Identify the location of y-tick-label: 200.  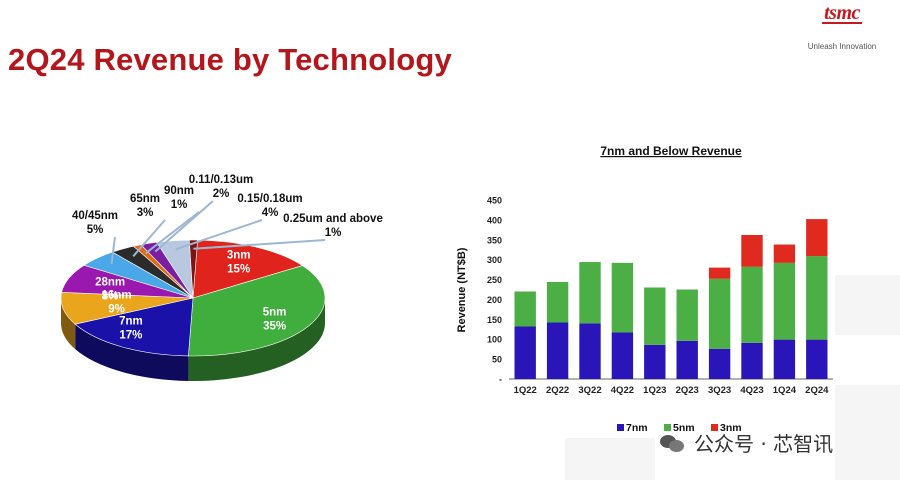
(494, 300).